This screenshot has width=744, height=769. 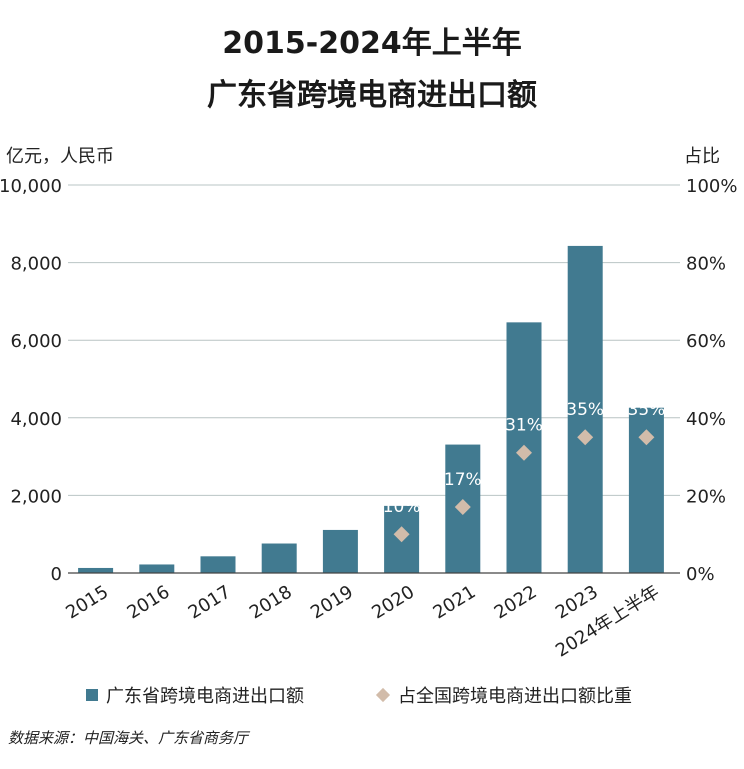 I want to click on legend-label-amount: 广东省跨境电商进出口额, so click(x=205, y=696).